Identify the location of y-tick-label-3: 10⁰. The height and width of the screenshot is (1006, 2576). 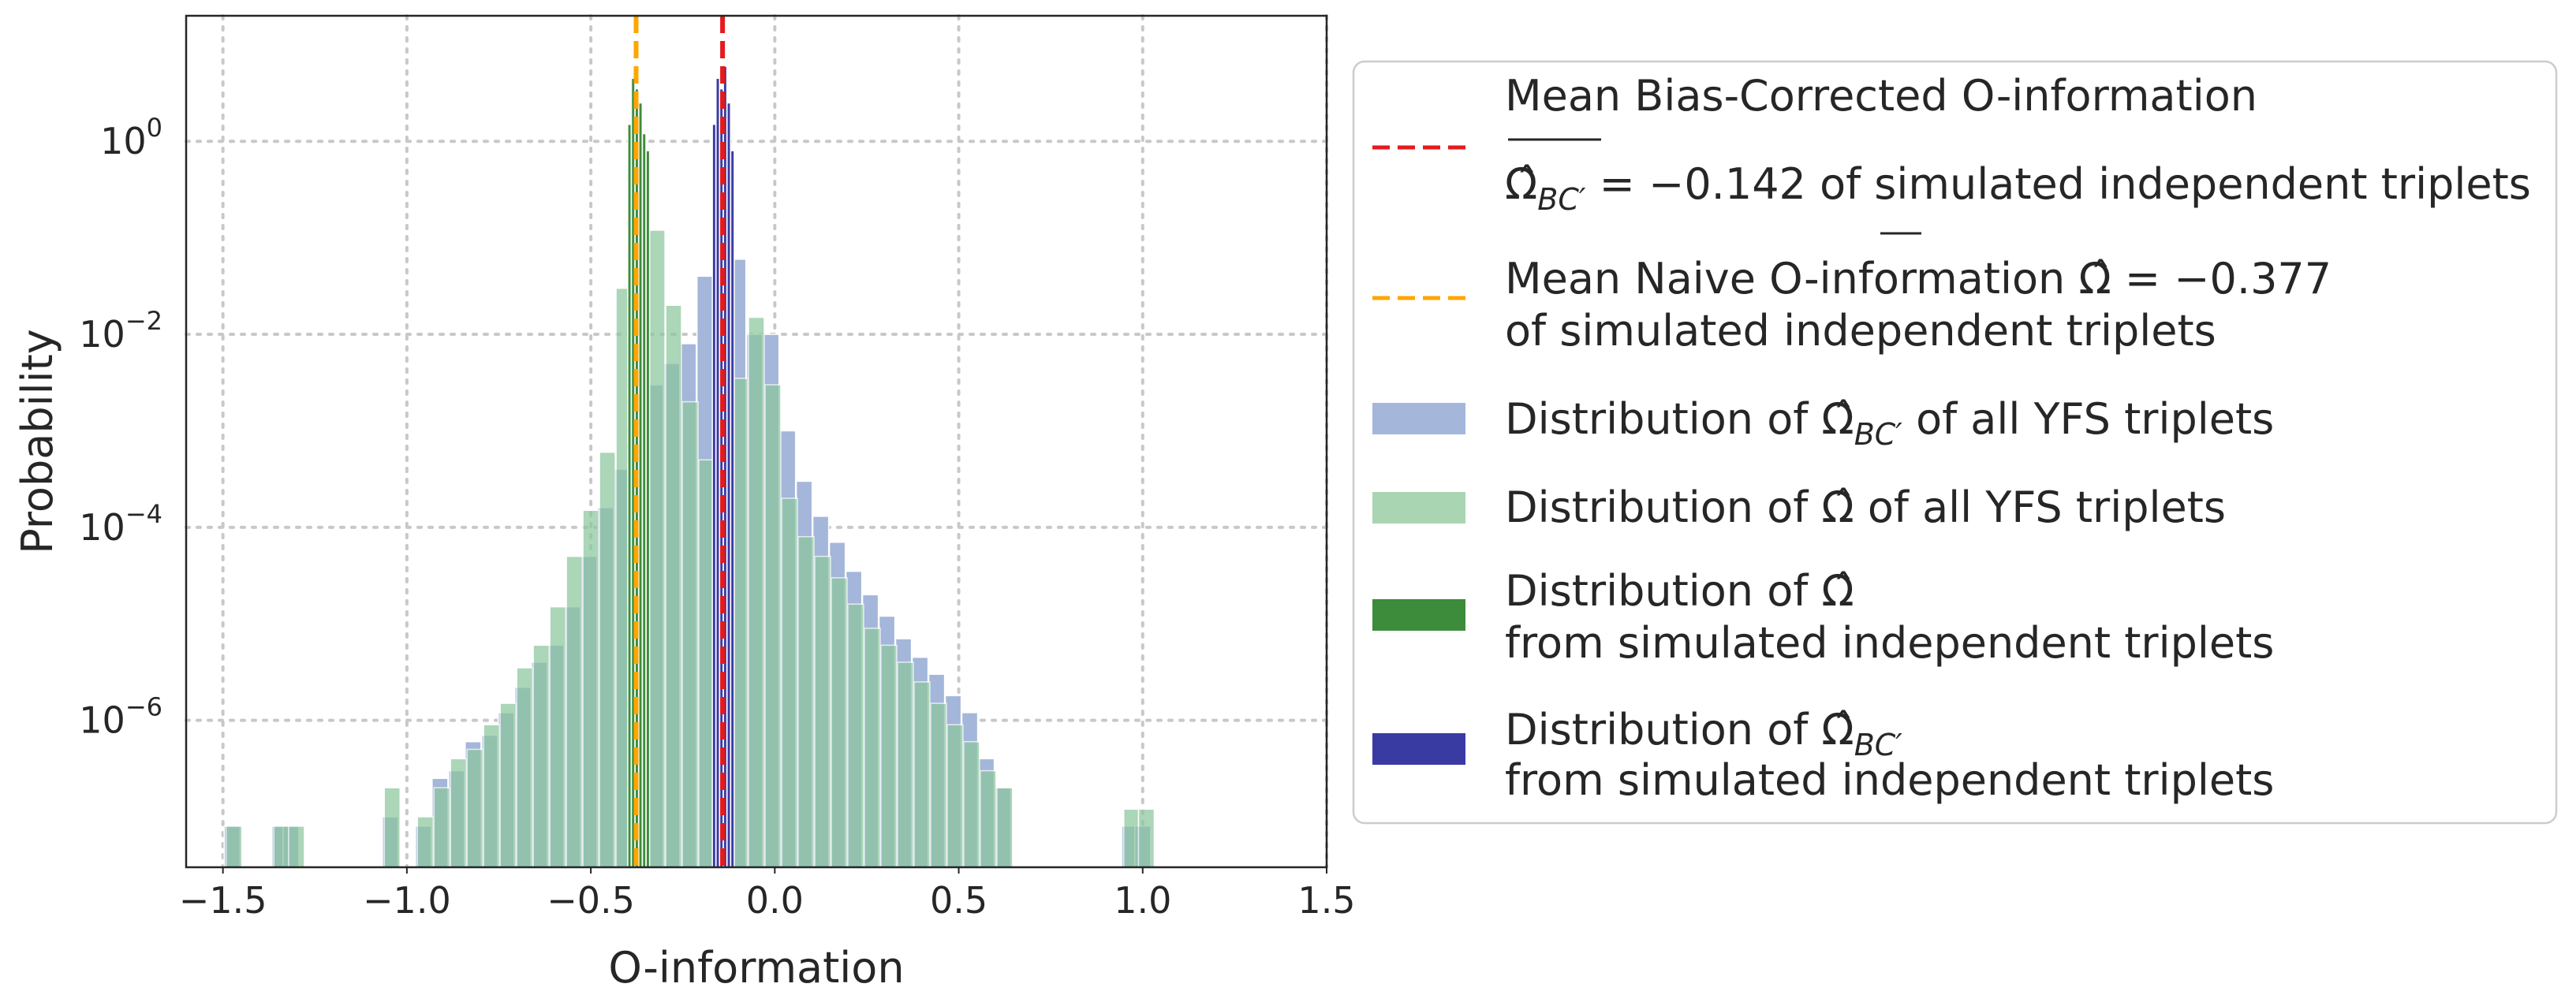
(131, 137).